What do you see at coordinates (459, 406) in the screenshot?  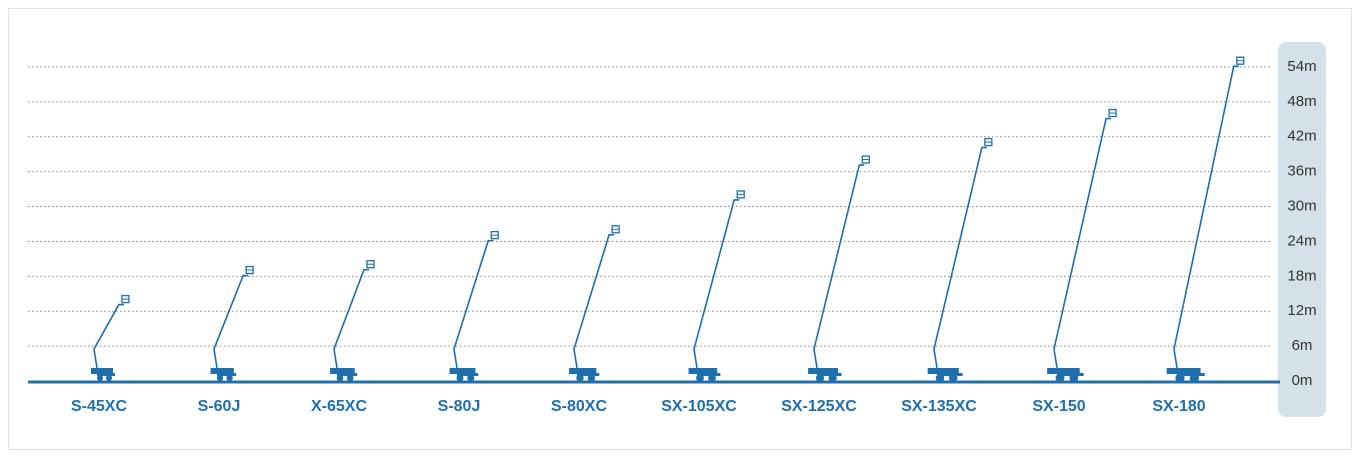 I see `x-tick-label: S-80J` at bounding box center [459, 406].